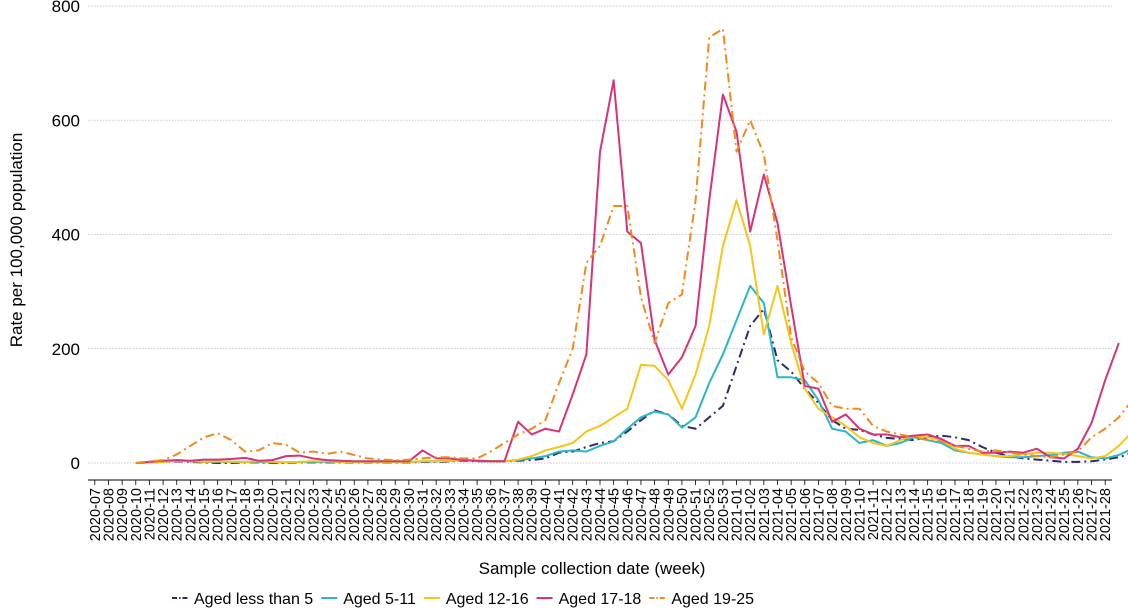 The image size is (1128, 612). I want to click on x-tick-label: 2020-48, so click(656, 514).